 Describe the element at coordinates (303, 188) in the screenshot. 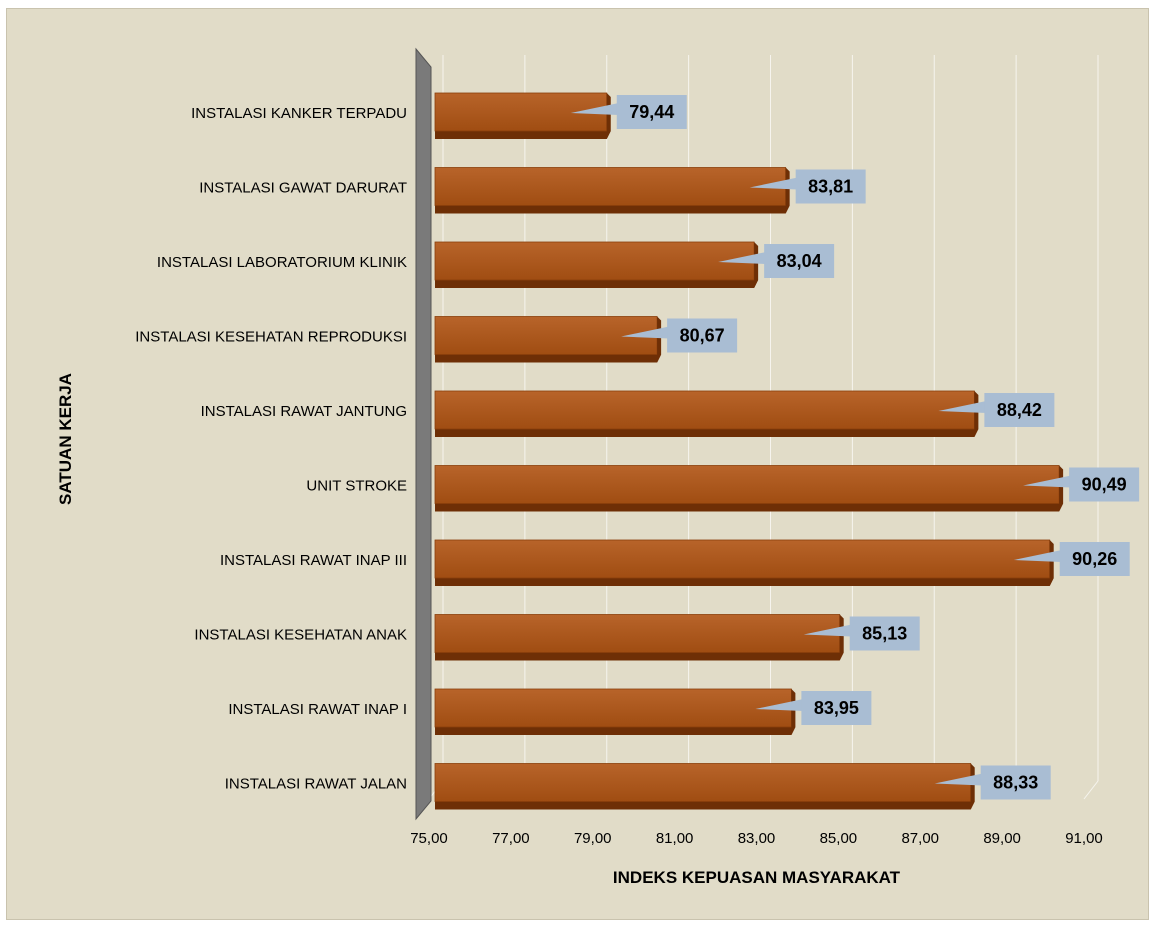

I see `category-label: INSTALASI GAWAT DARURAT` at that location.